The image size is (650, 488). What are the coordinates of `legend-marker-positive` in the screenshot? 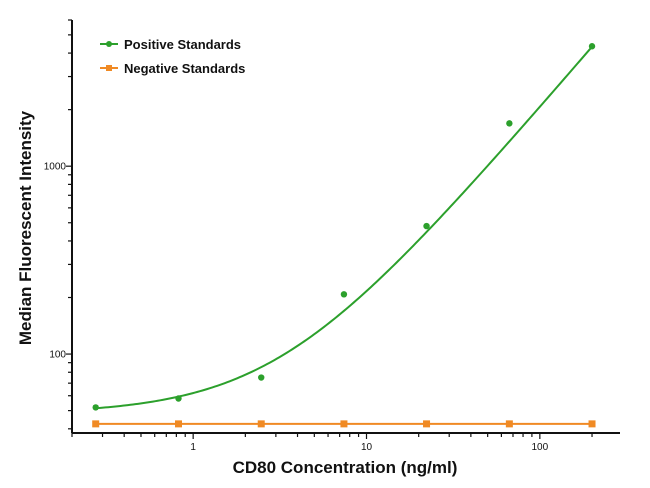 It's located at (109, 44).